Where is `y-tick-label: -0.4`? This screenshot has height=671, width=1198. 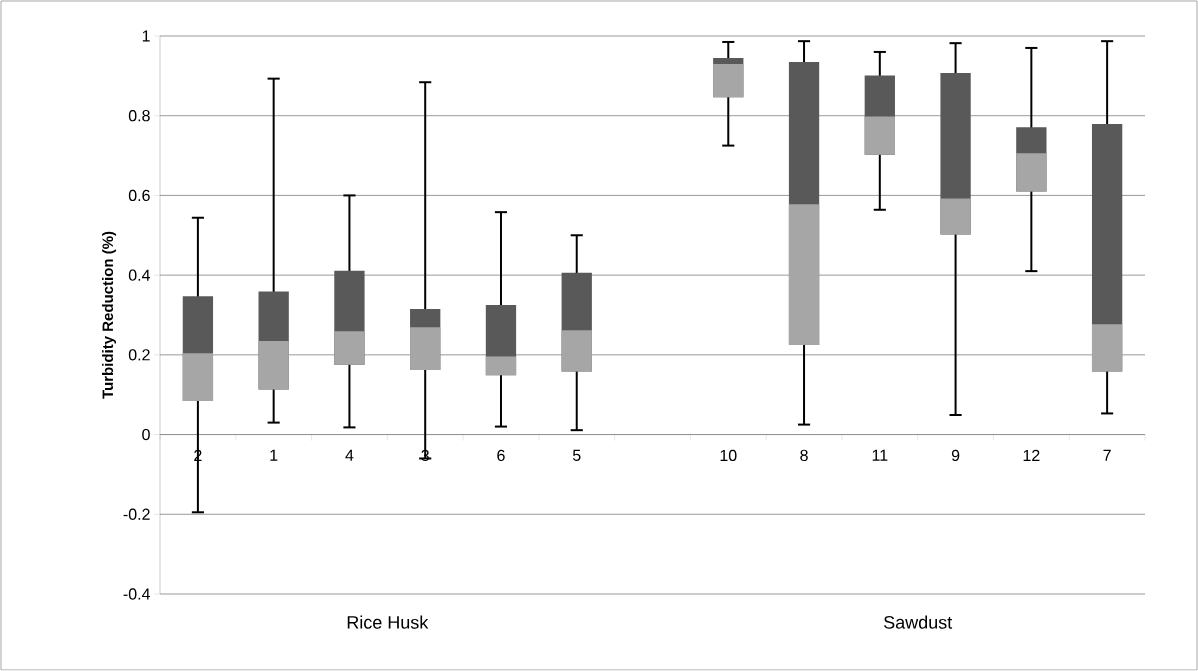
y-tick-label: -0.4 is located at coordinates (136, 594).